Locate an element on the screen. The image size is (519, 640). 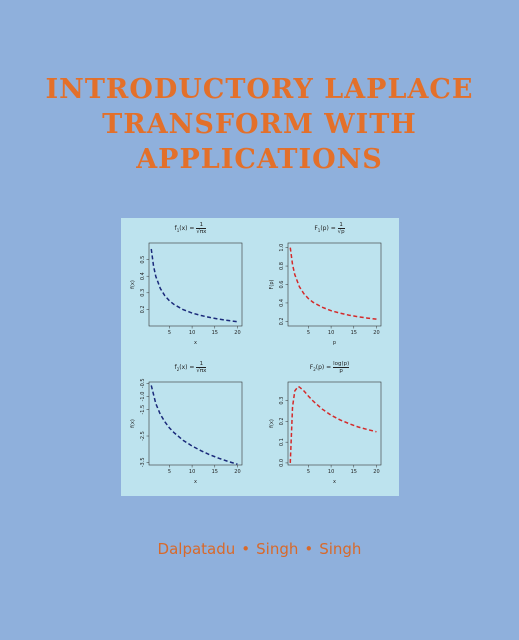
y-tick-label: -3.5 is located at coordinates (143, 462).